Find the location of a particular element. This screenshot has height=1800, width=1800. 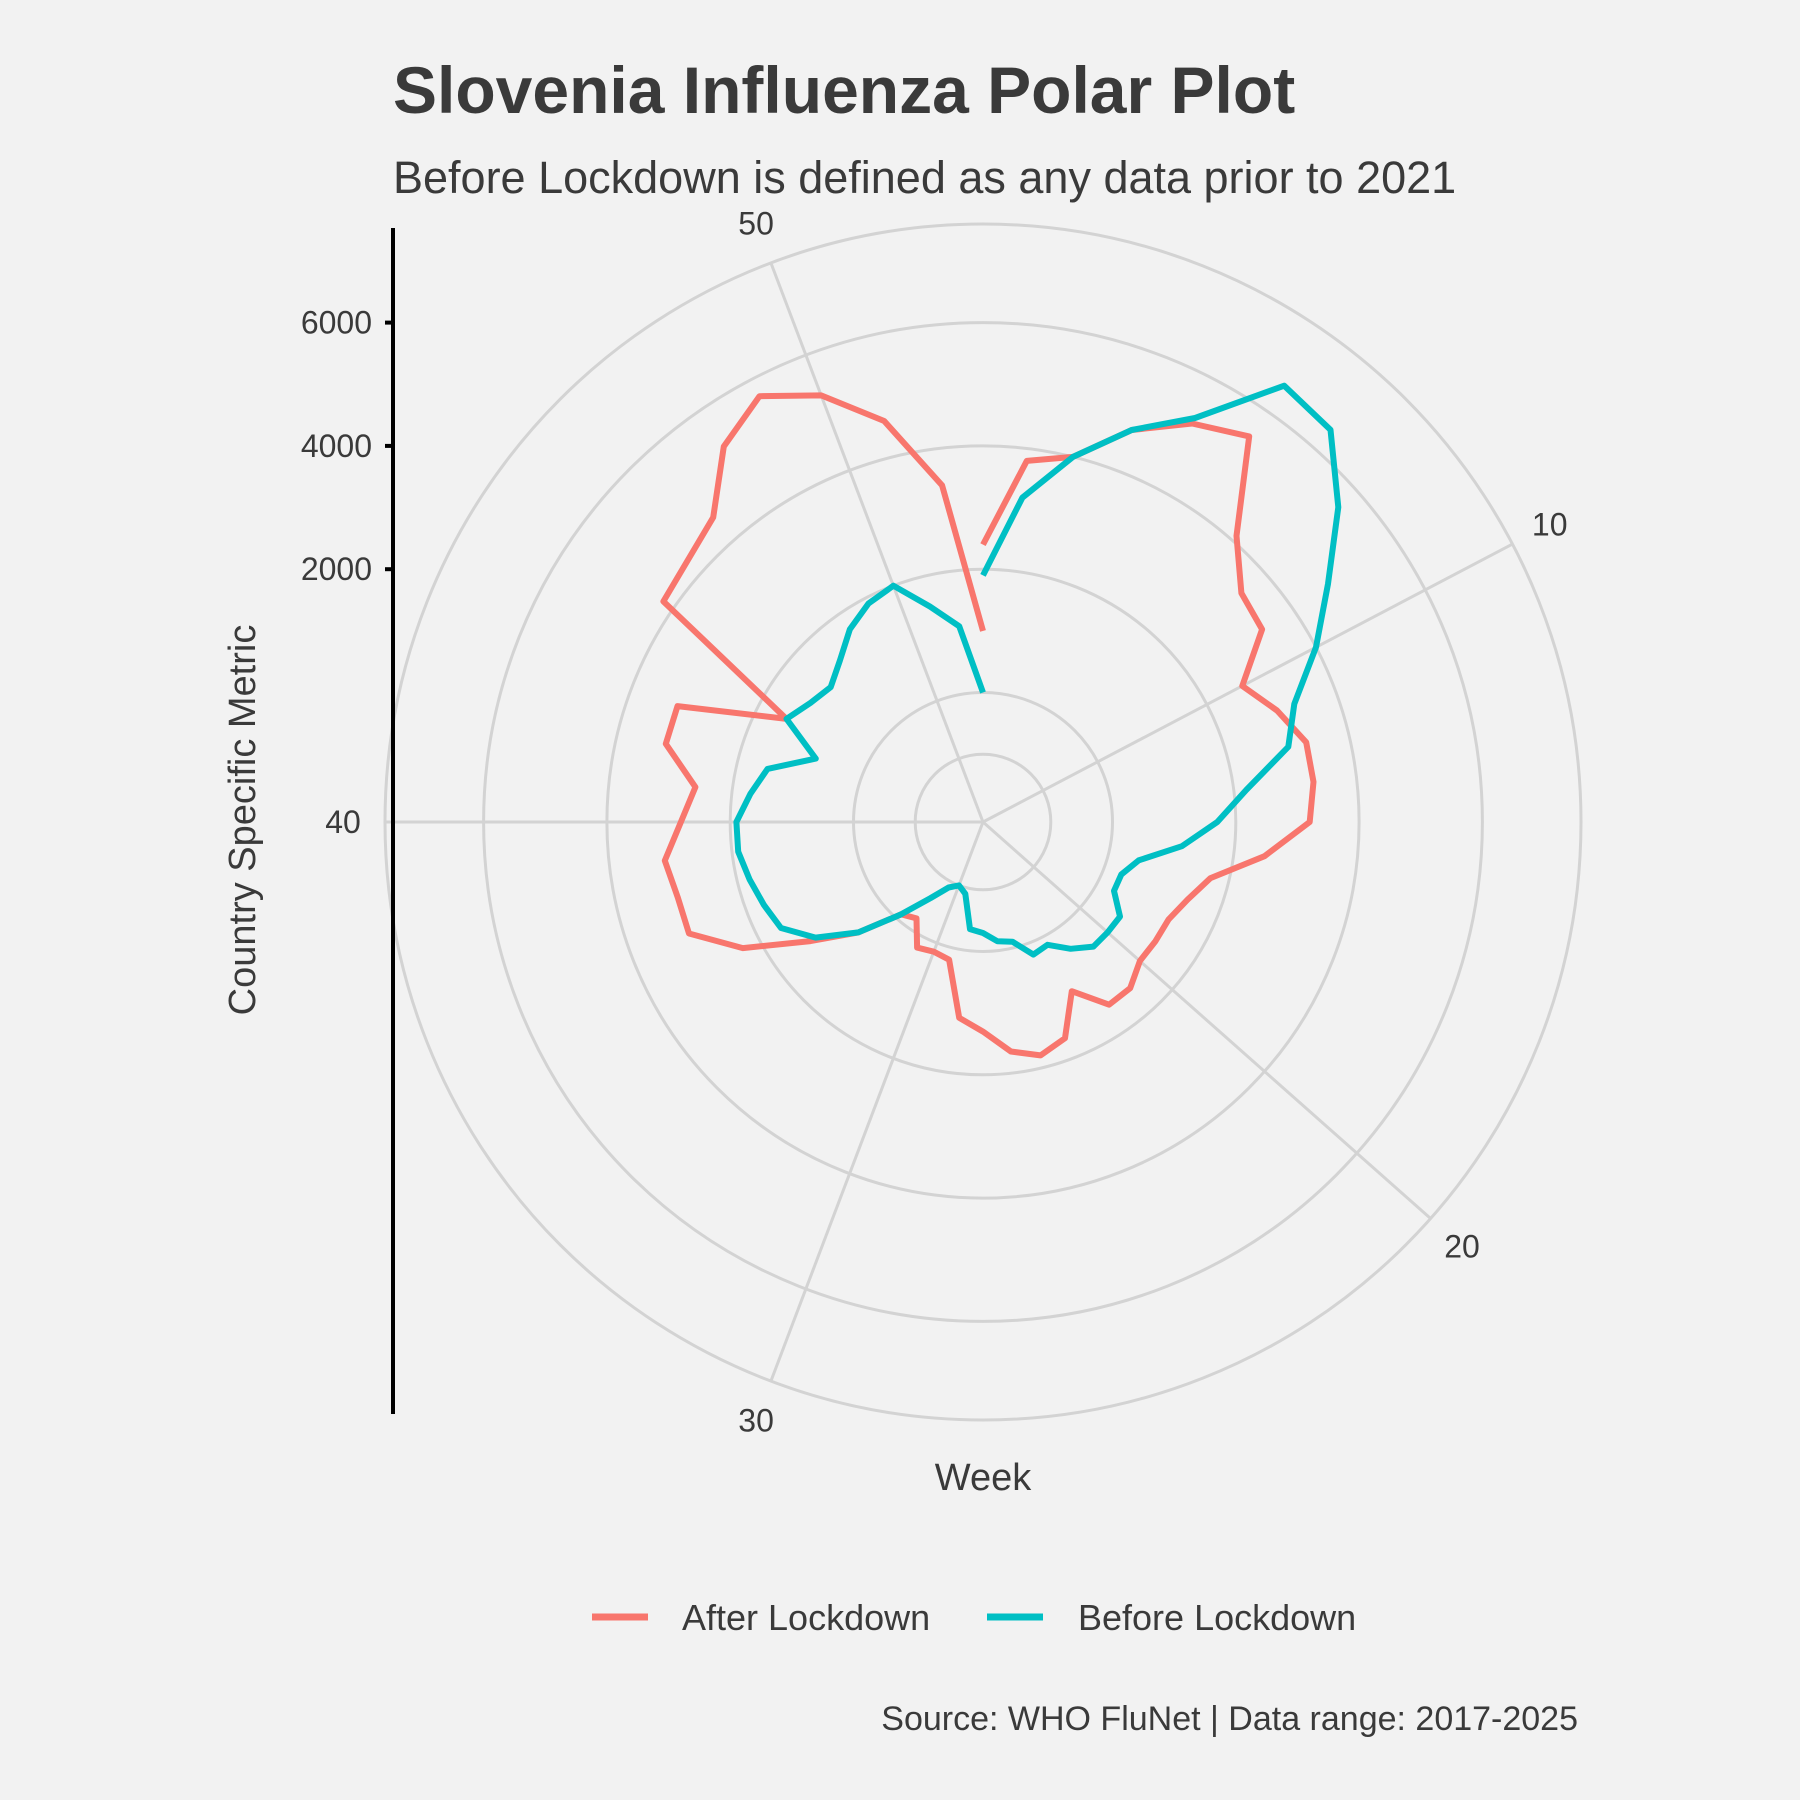

week-tick-30: 30 is located at coordinates (756, 1420).